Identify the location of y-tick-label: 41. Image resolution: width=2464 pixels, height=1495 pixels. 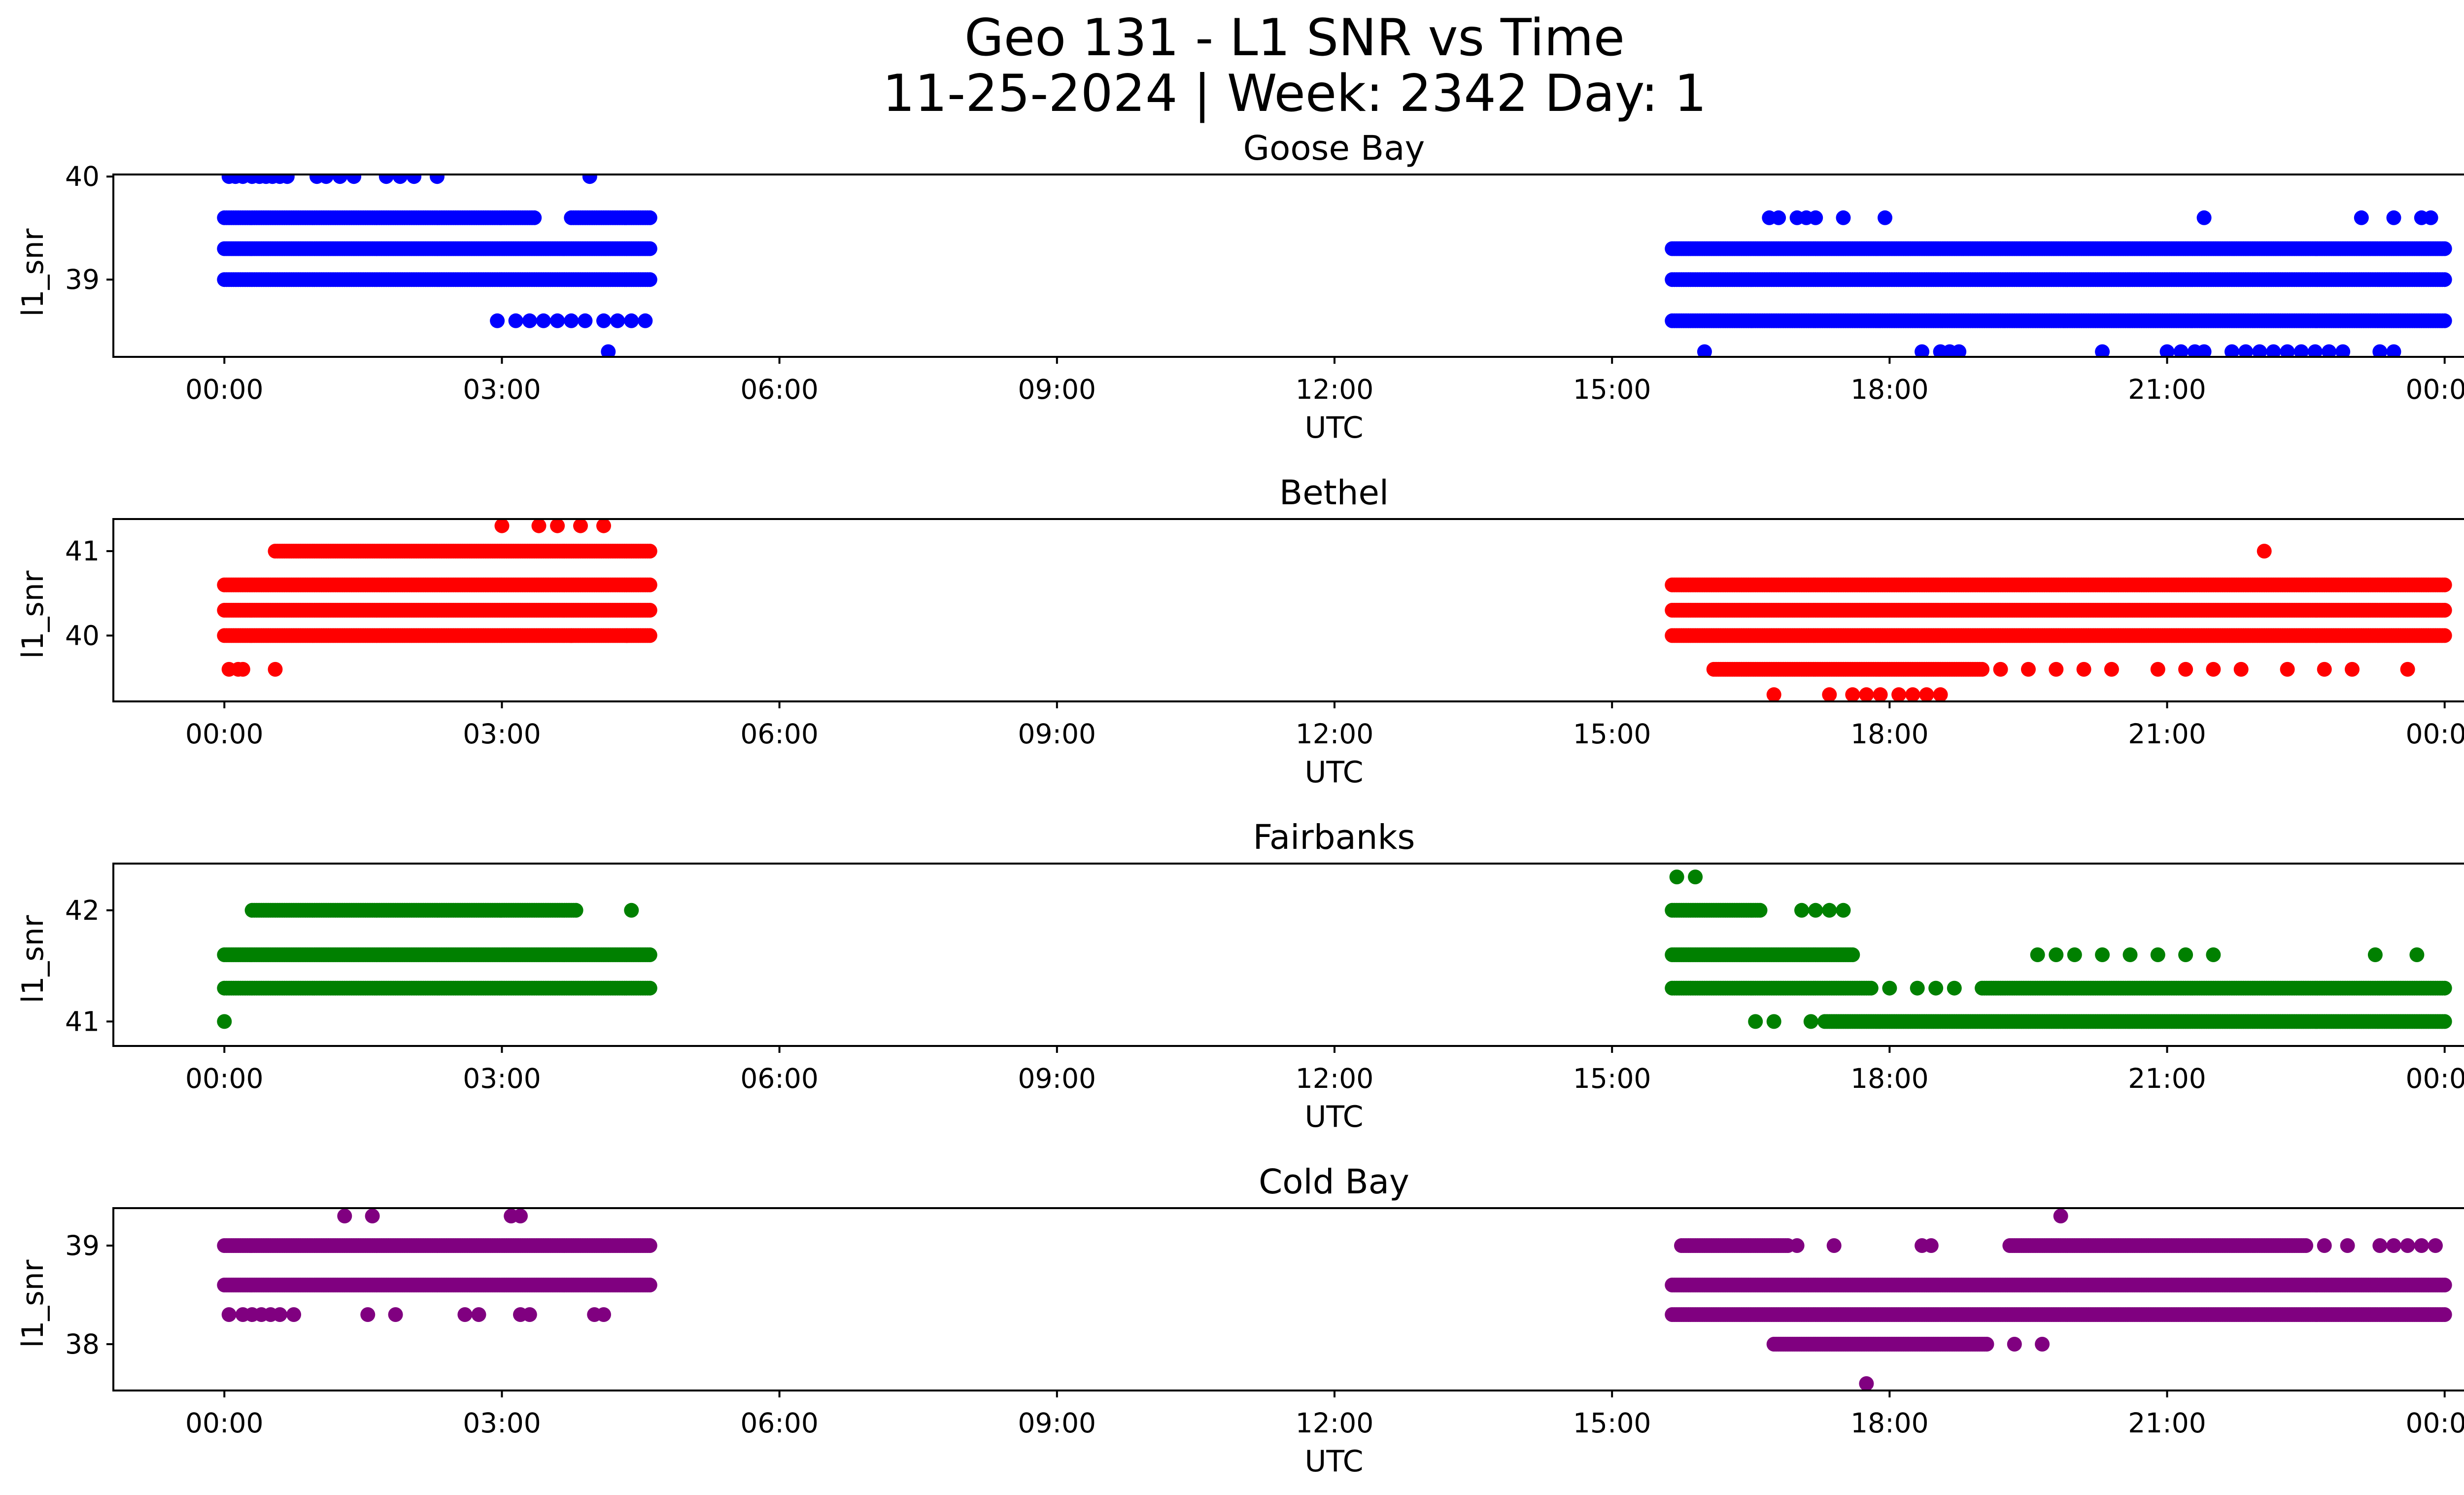
(82, 551).